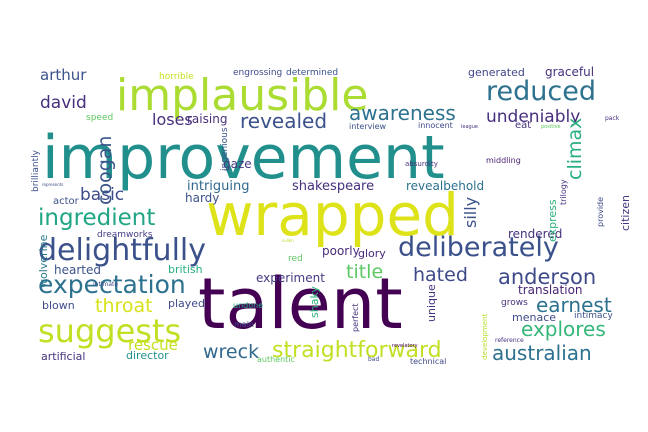  I want to click on word-sullen: sullen, so click(288, 240).